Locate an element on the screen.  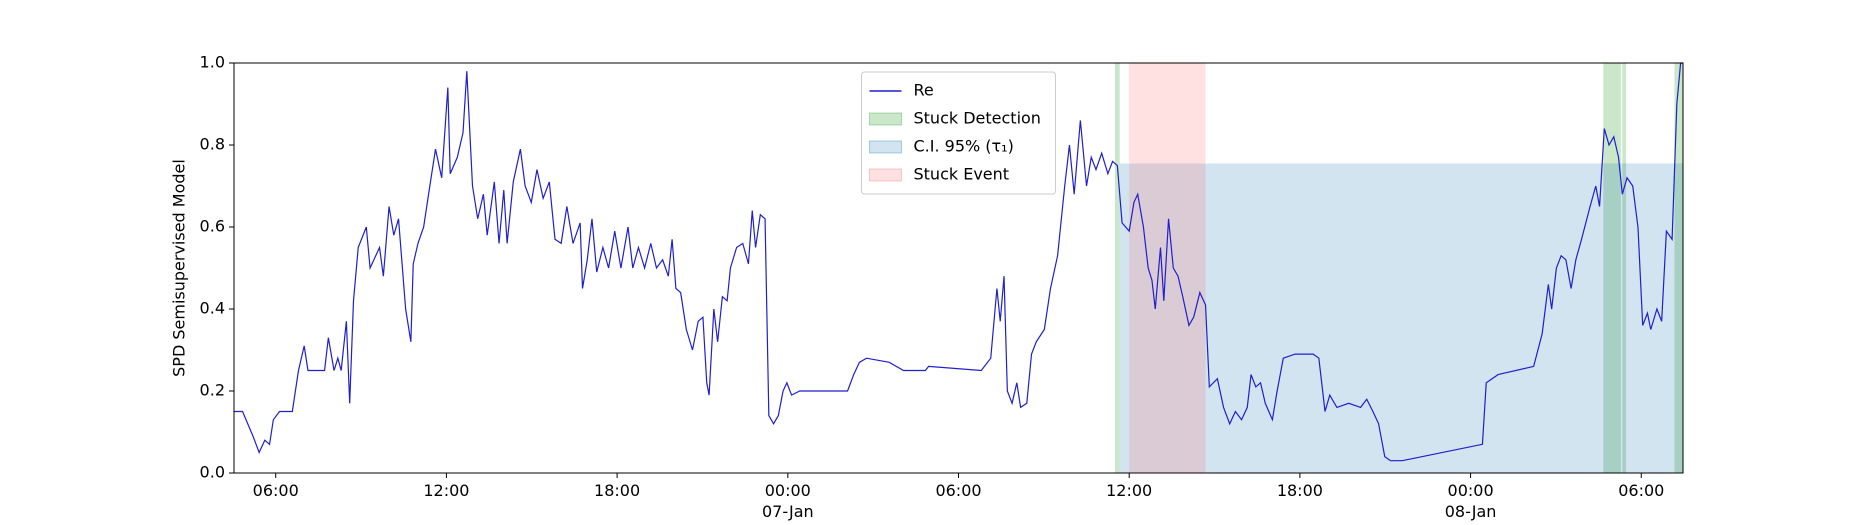
y-tick-label: 0.2 is located at coordinates (212, 390).